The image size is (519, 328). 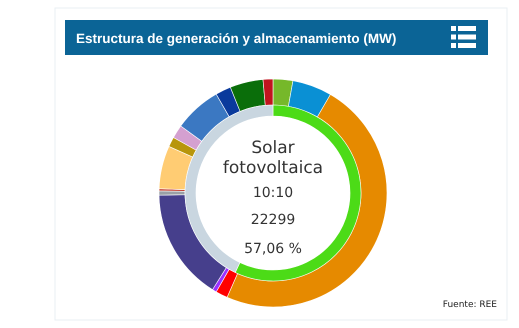 I want to click on text: Solar fotovoltaica, so click(x=273, y=158).